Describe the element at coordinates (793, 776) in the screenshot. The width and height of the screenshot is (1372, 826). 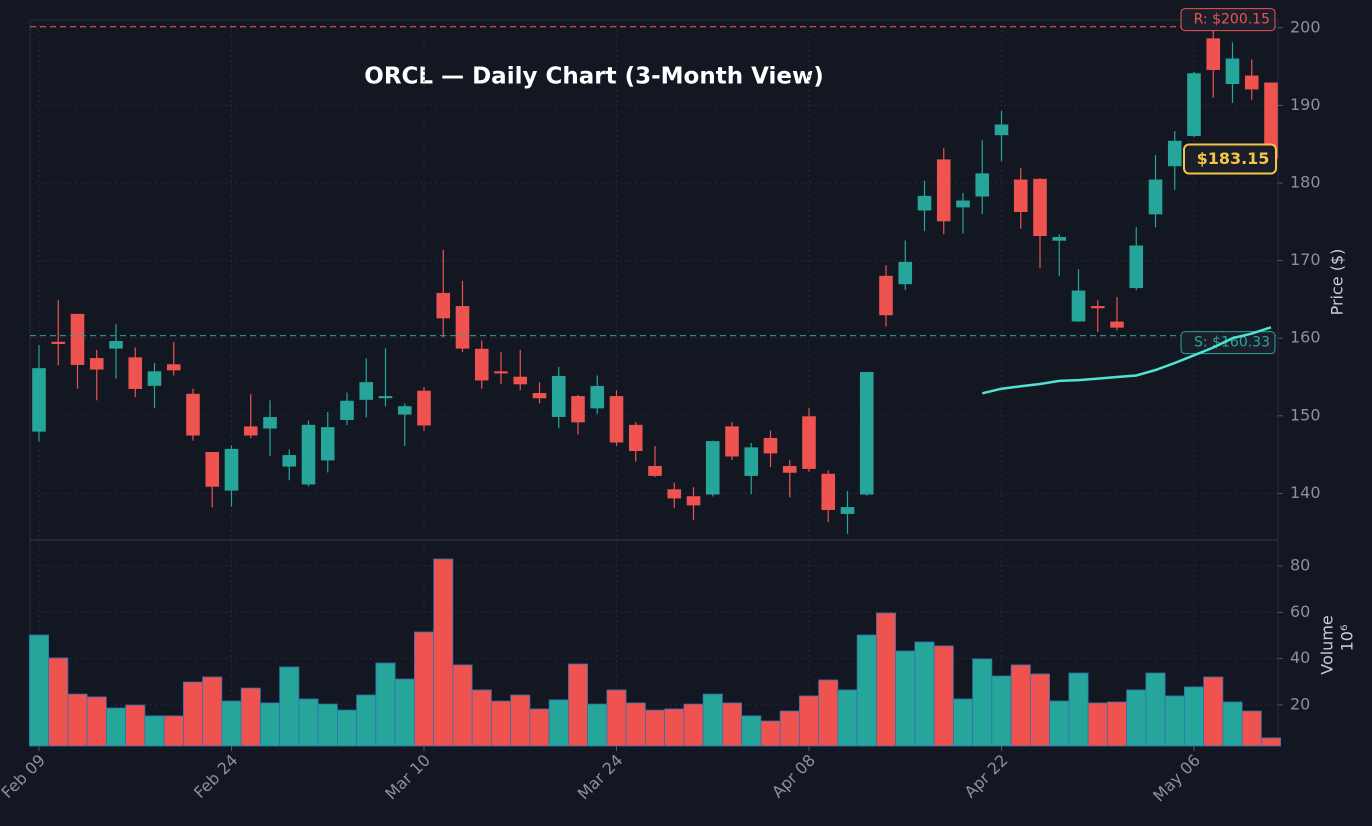
I see `x-tick-label: Apr 08` at that location.